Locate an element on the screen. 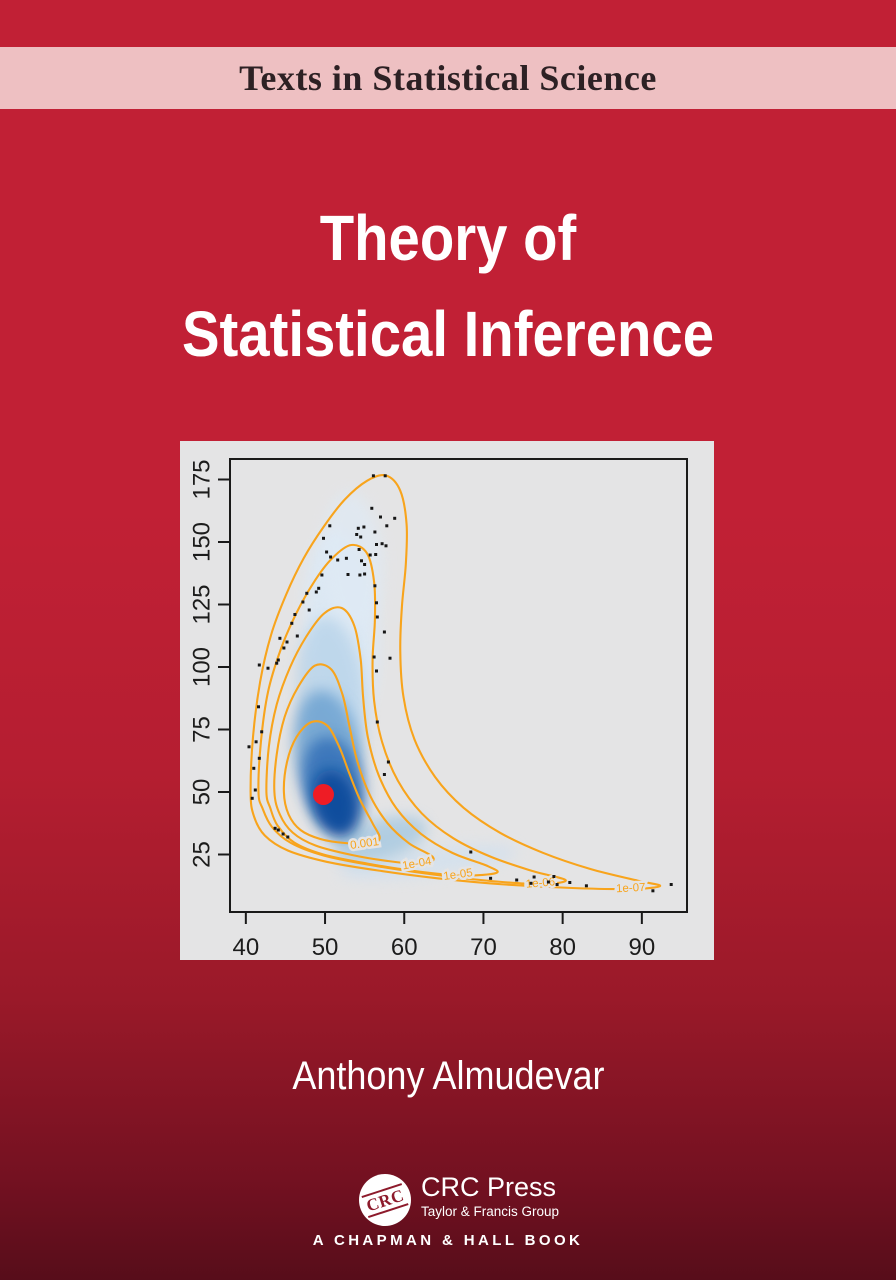 The width and height of the screenshot is (896, 1280). crc-monogram: CRC is located at coordinates (385, 1200).